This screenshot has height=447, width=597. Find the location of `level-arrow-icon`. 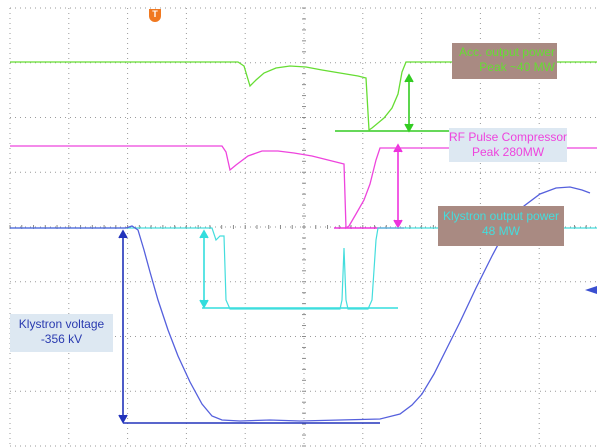

level-arrow-icon is located at coordinates (591, 290).